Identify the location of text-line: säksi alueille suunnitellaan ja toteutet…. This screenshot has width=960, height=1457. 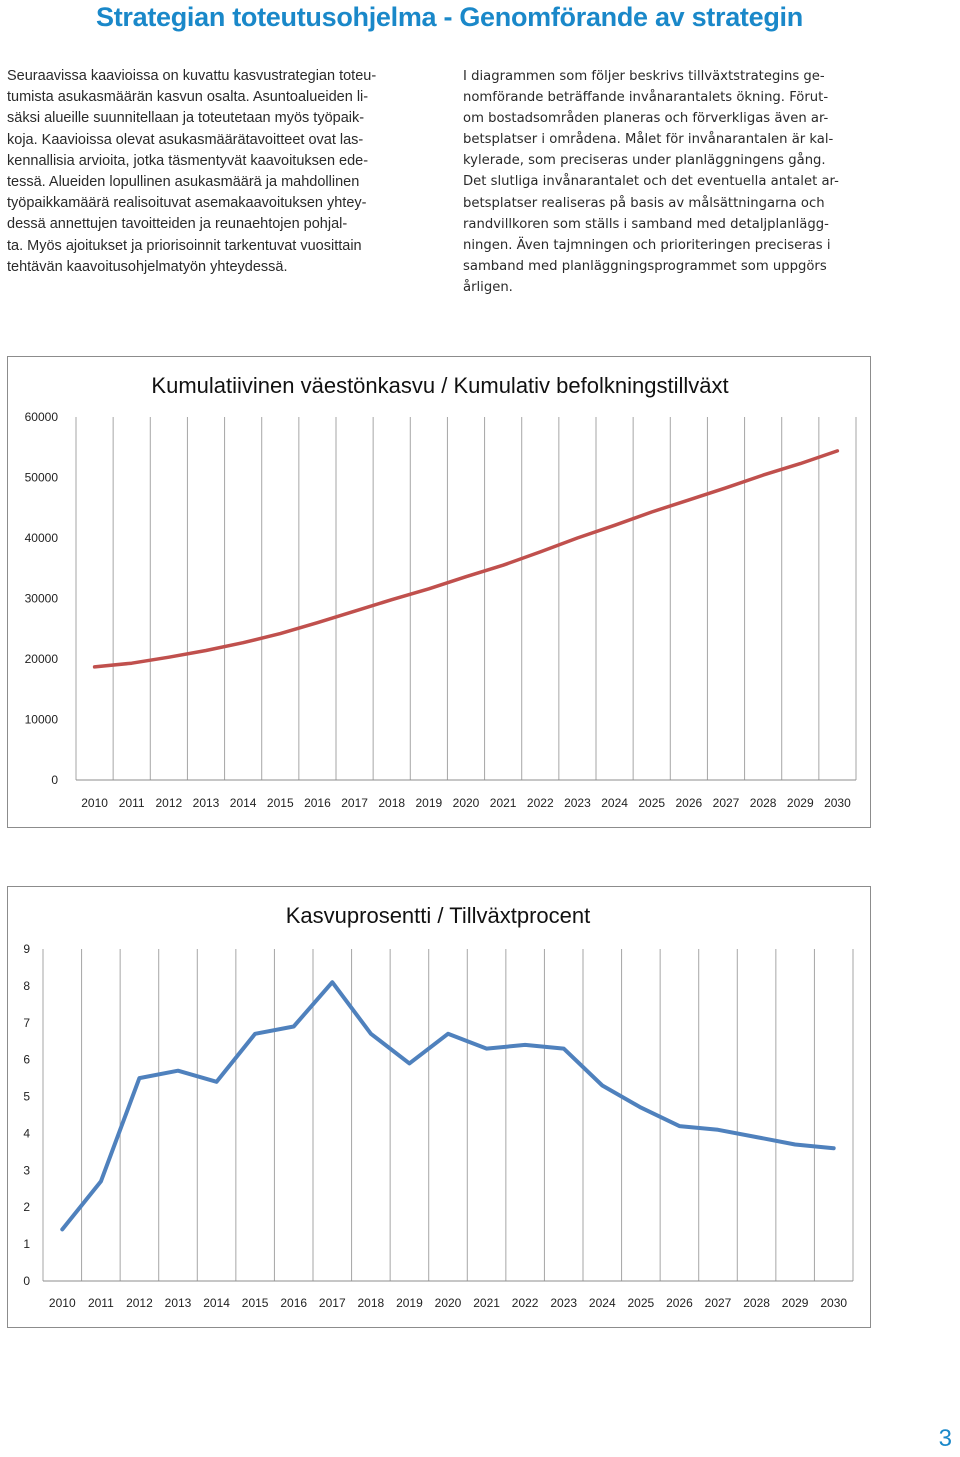
(186, 118).